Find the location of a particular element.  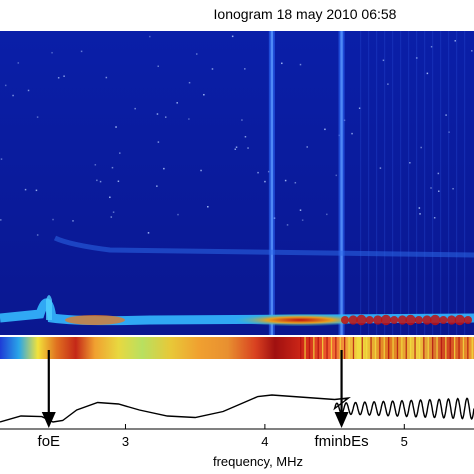

amplitude-strip-lines is located at coordinates (386, 348).